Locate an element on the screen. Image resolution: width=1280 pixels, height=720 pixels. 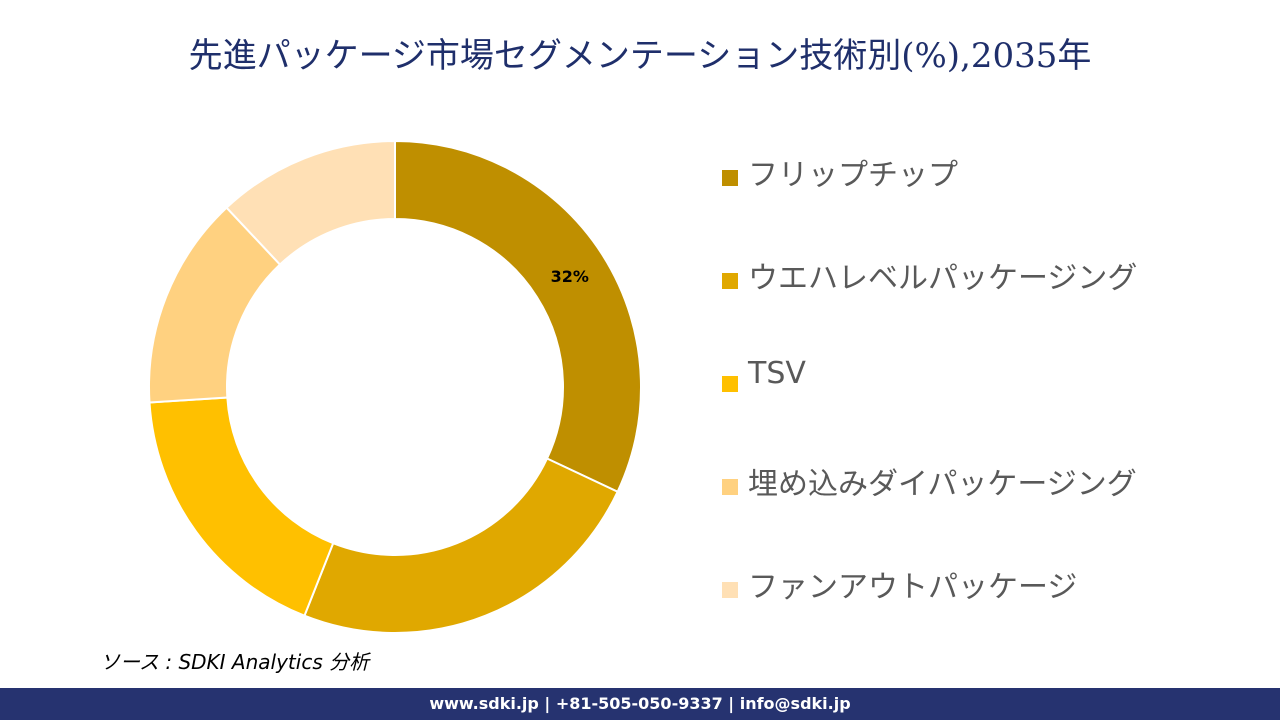
data-label: 32% is located at coordinates (570, 276).